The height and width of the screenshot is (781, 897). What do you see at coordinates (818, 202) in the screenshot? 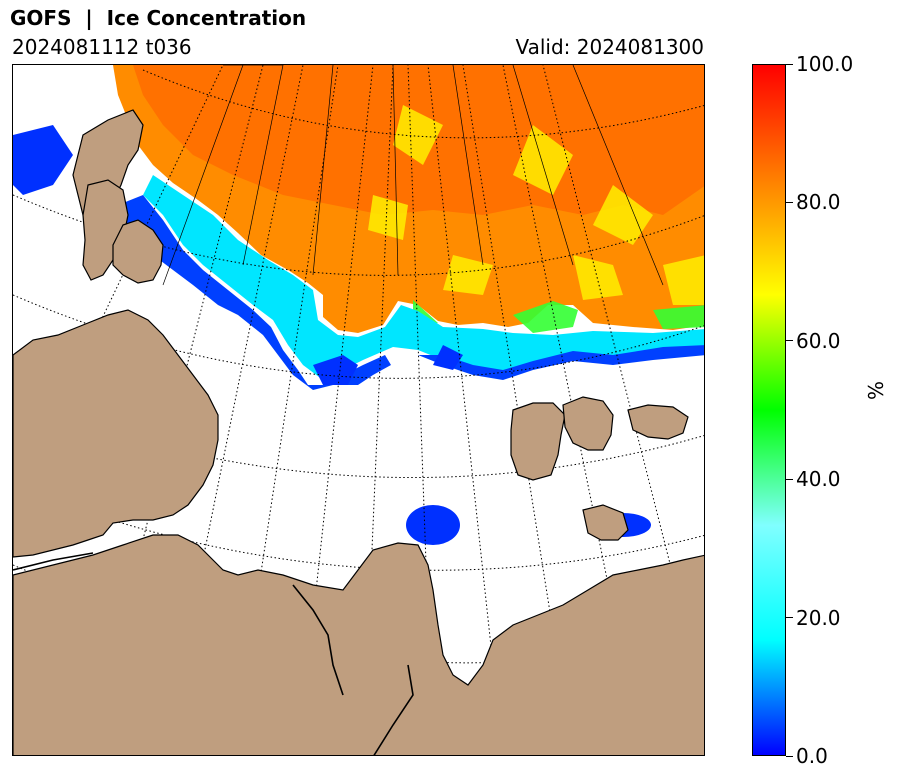
I see `colorbar-tick-label: 80.0` at bounding box center [818, 202].